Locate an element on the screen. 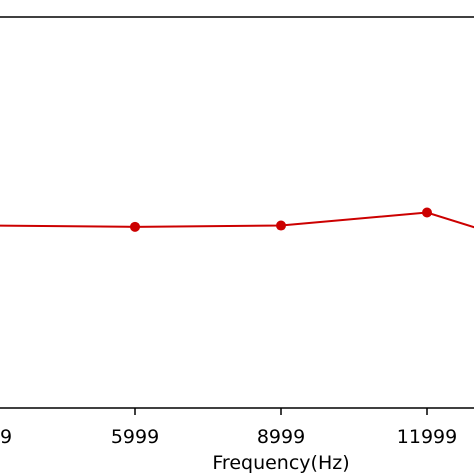 This screenshot has width=474, height=474. x-tick-label: 9 is located at coordinates (6, 437).